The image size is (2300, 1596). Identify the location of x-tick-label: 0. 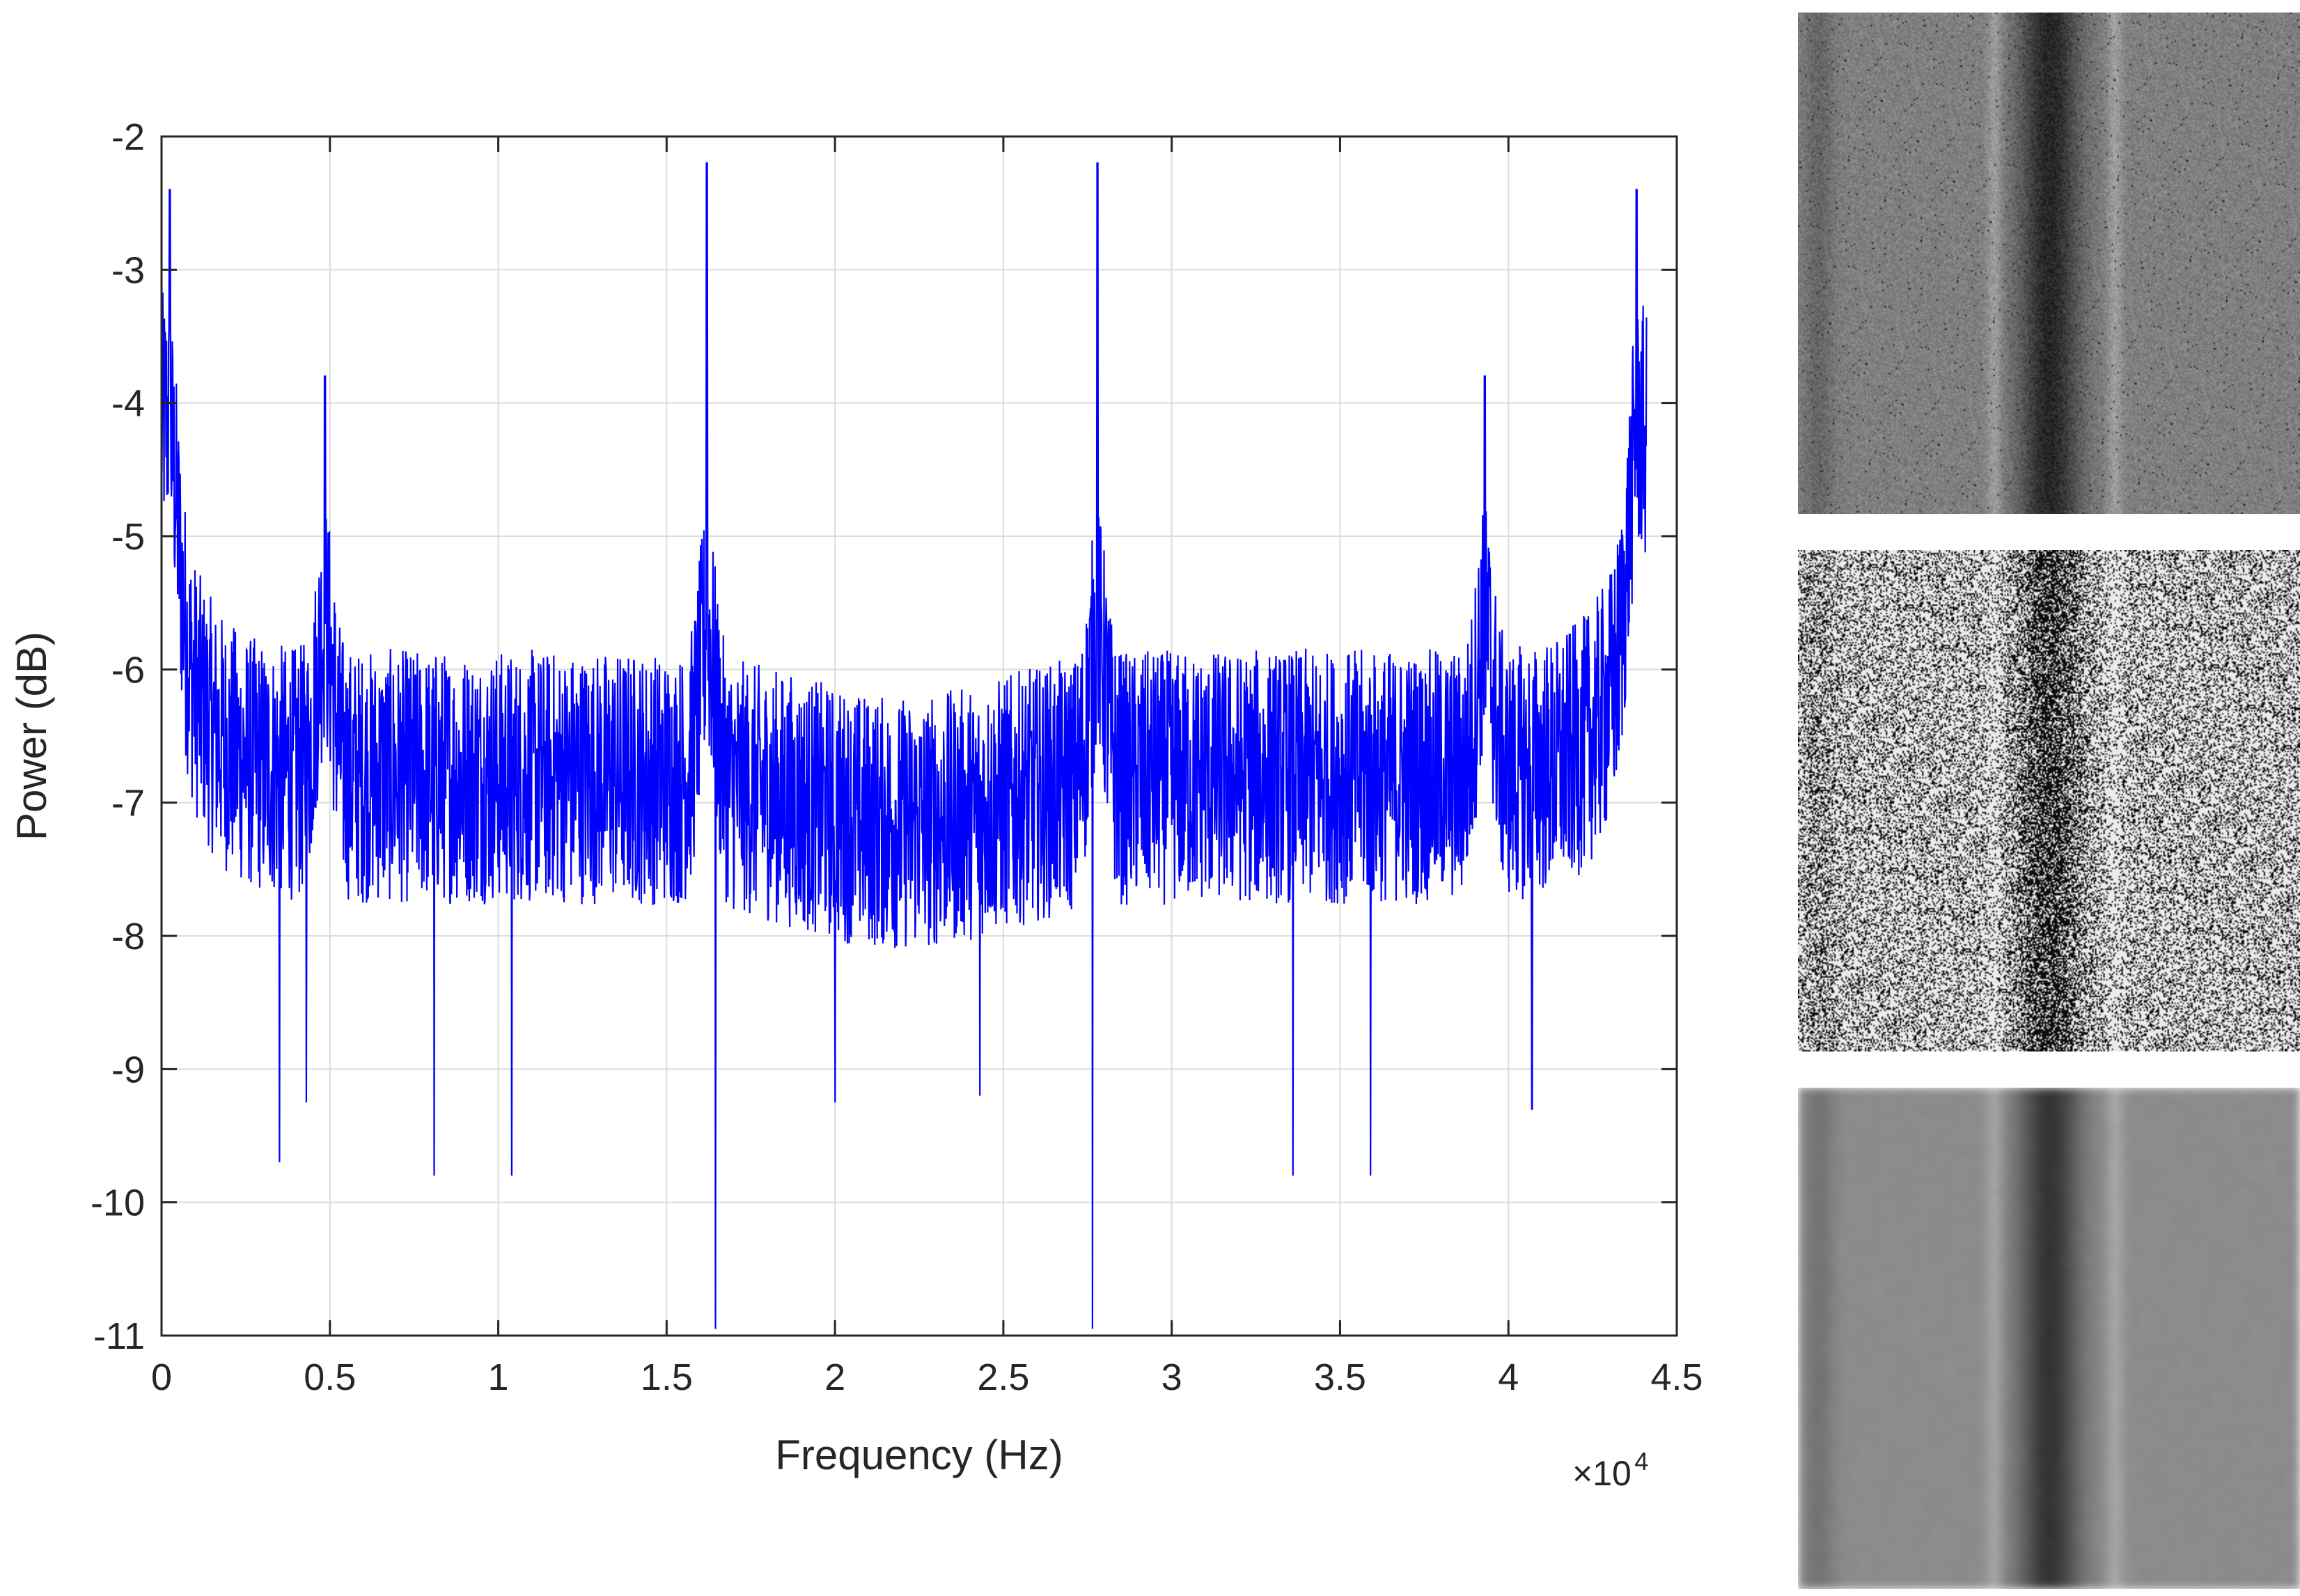
(161, 1377).